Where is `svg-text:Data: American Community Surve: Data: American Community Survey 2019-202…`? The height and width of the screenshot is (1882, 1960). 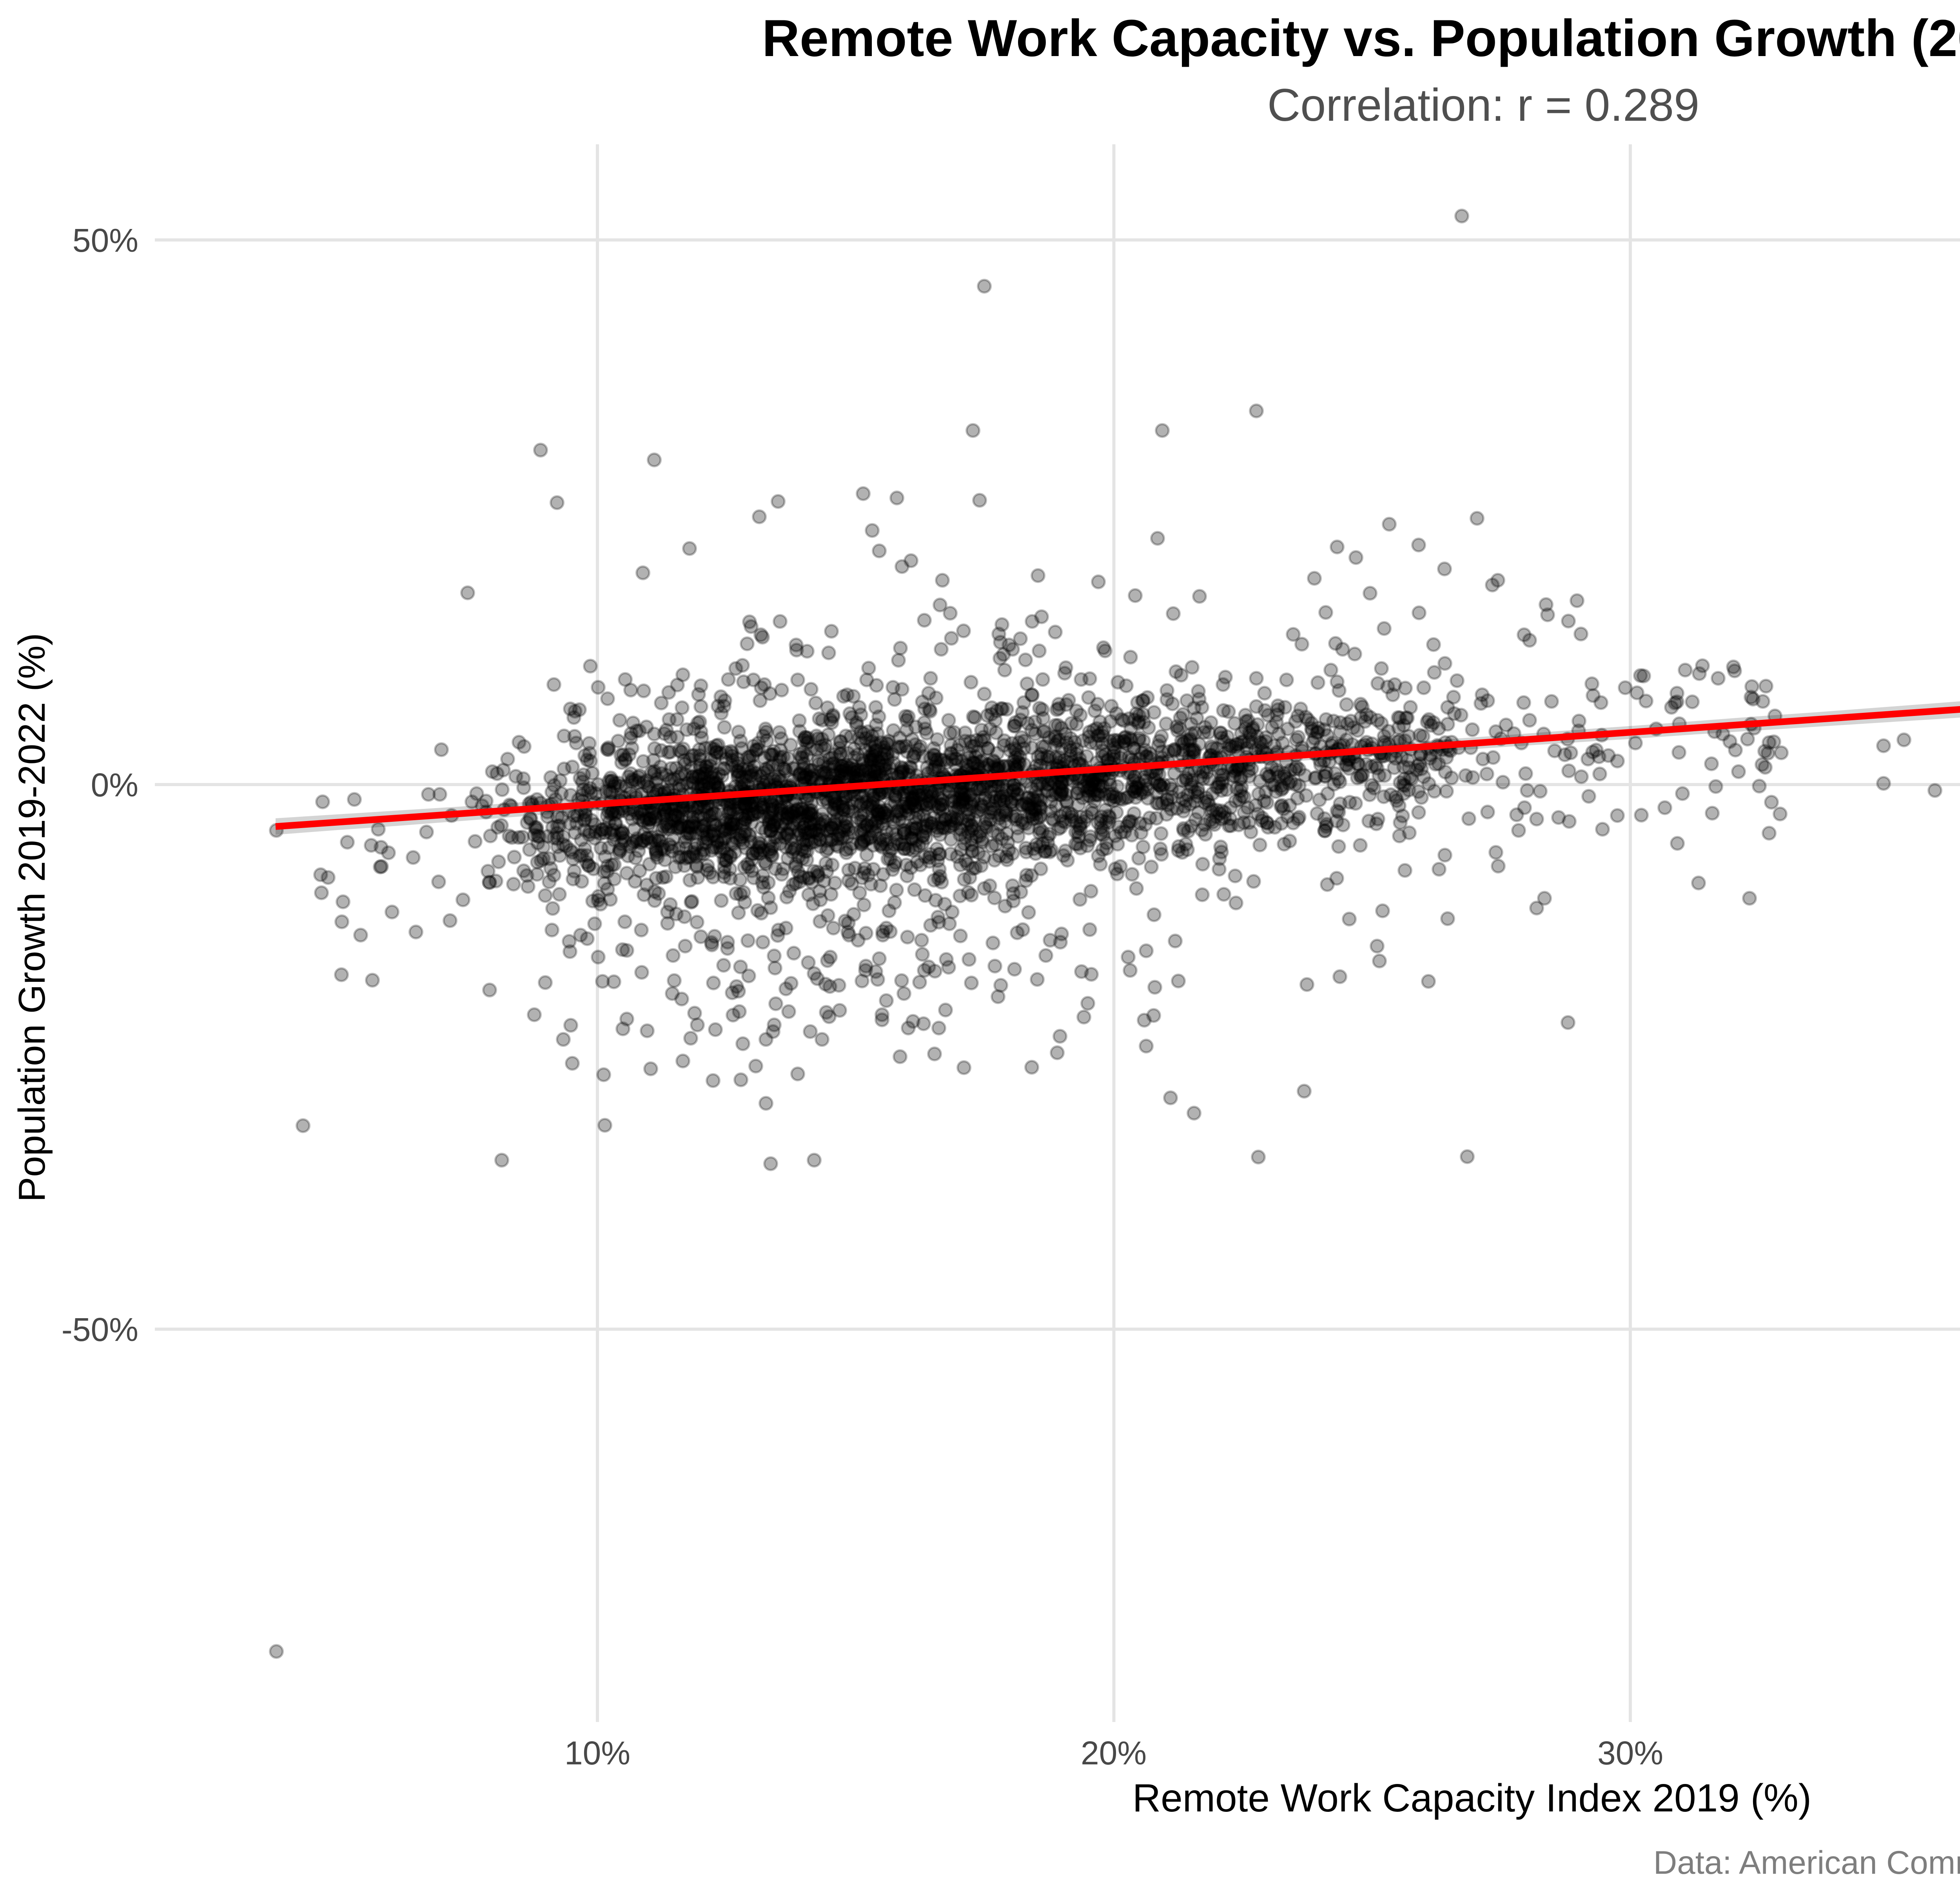
svg-text:Data: American Community Surve: Data: American Community Survey 2019-202… is located at coordinates (1806, 1862).